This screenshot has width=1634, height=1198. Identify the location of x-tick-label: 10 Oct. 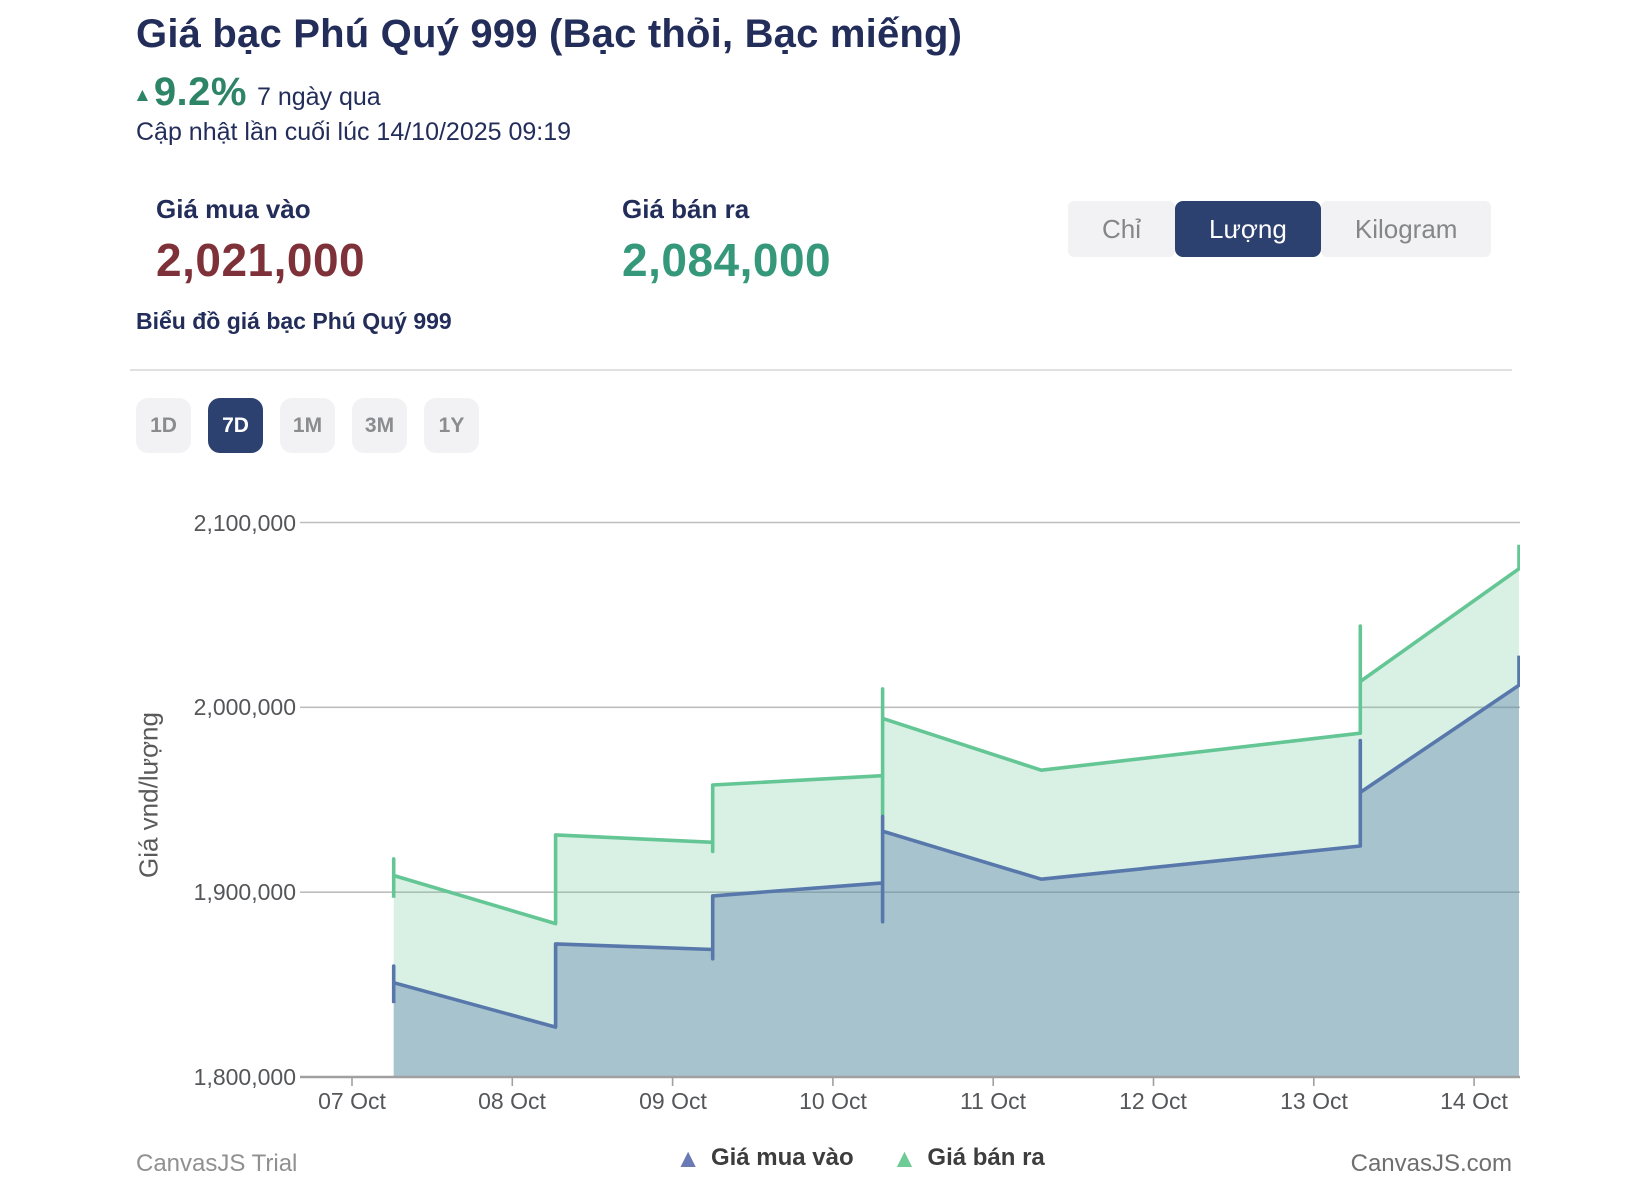
(833, 1101).